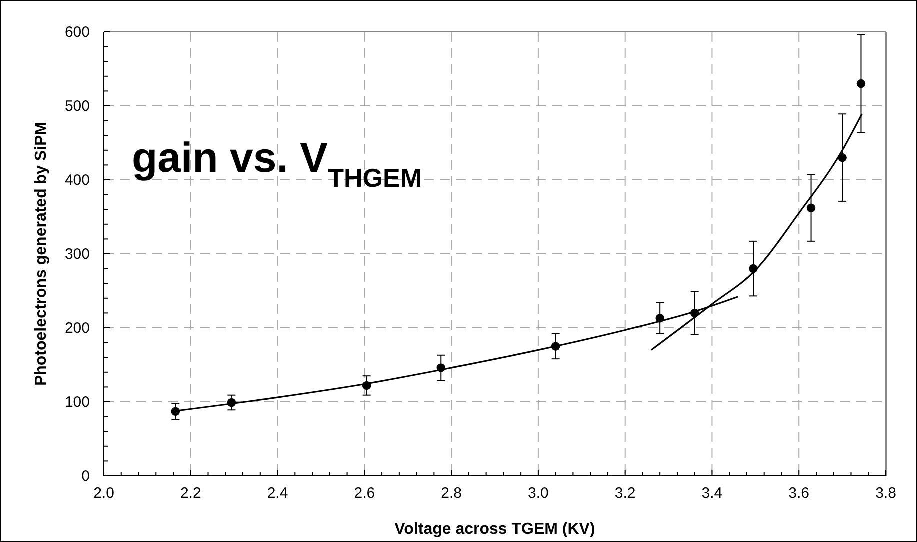 This screenshot has height=542, width=917. I want to click on x-tick-label: 2.4, so click(277, 493).